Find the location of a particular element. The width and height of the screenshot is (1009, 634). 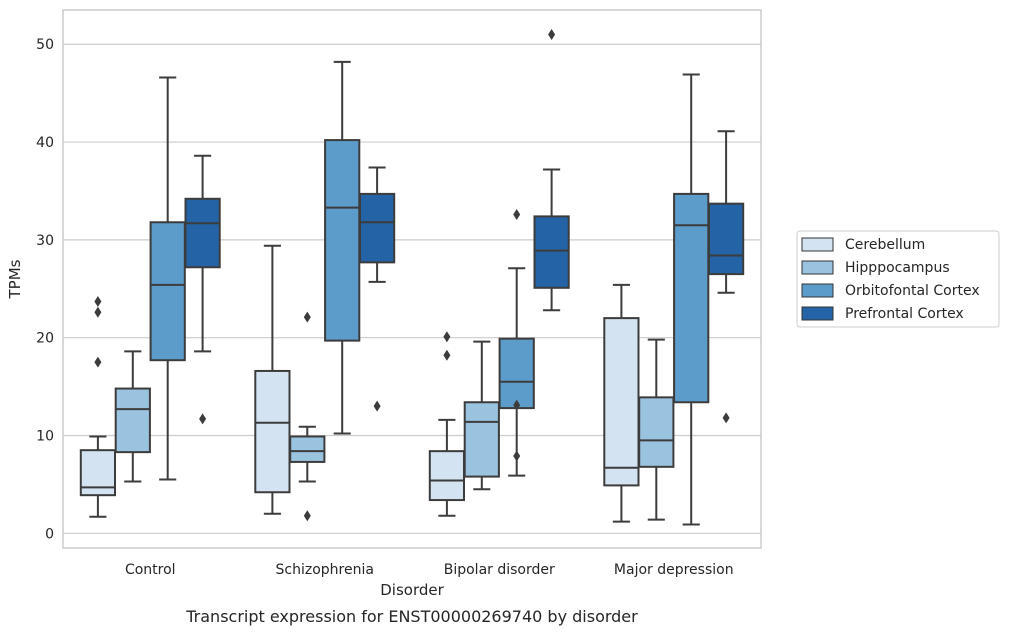

y-tick-labels: 0 10 20 30 40 50 is located at coordinates (45, 289).